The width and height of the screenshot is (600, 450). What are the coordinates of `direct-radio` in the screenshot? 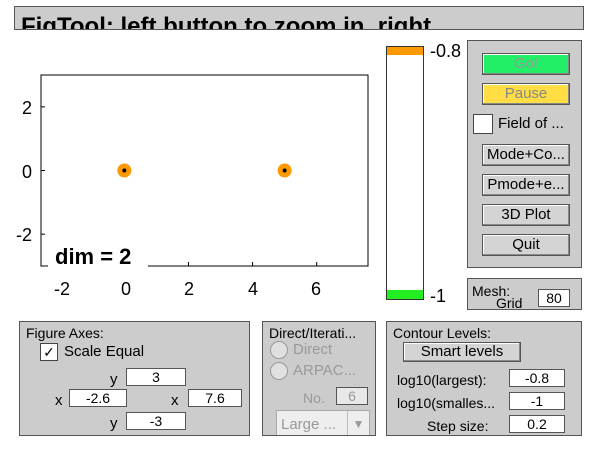 It's located at (279, 350).